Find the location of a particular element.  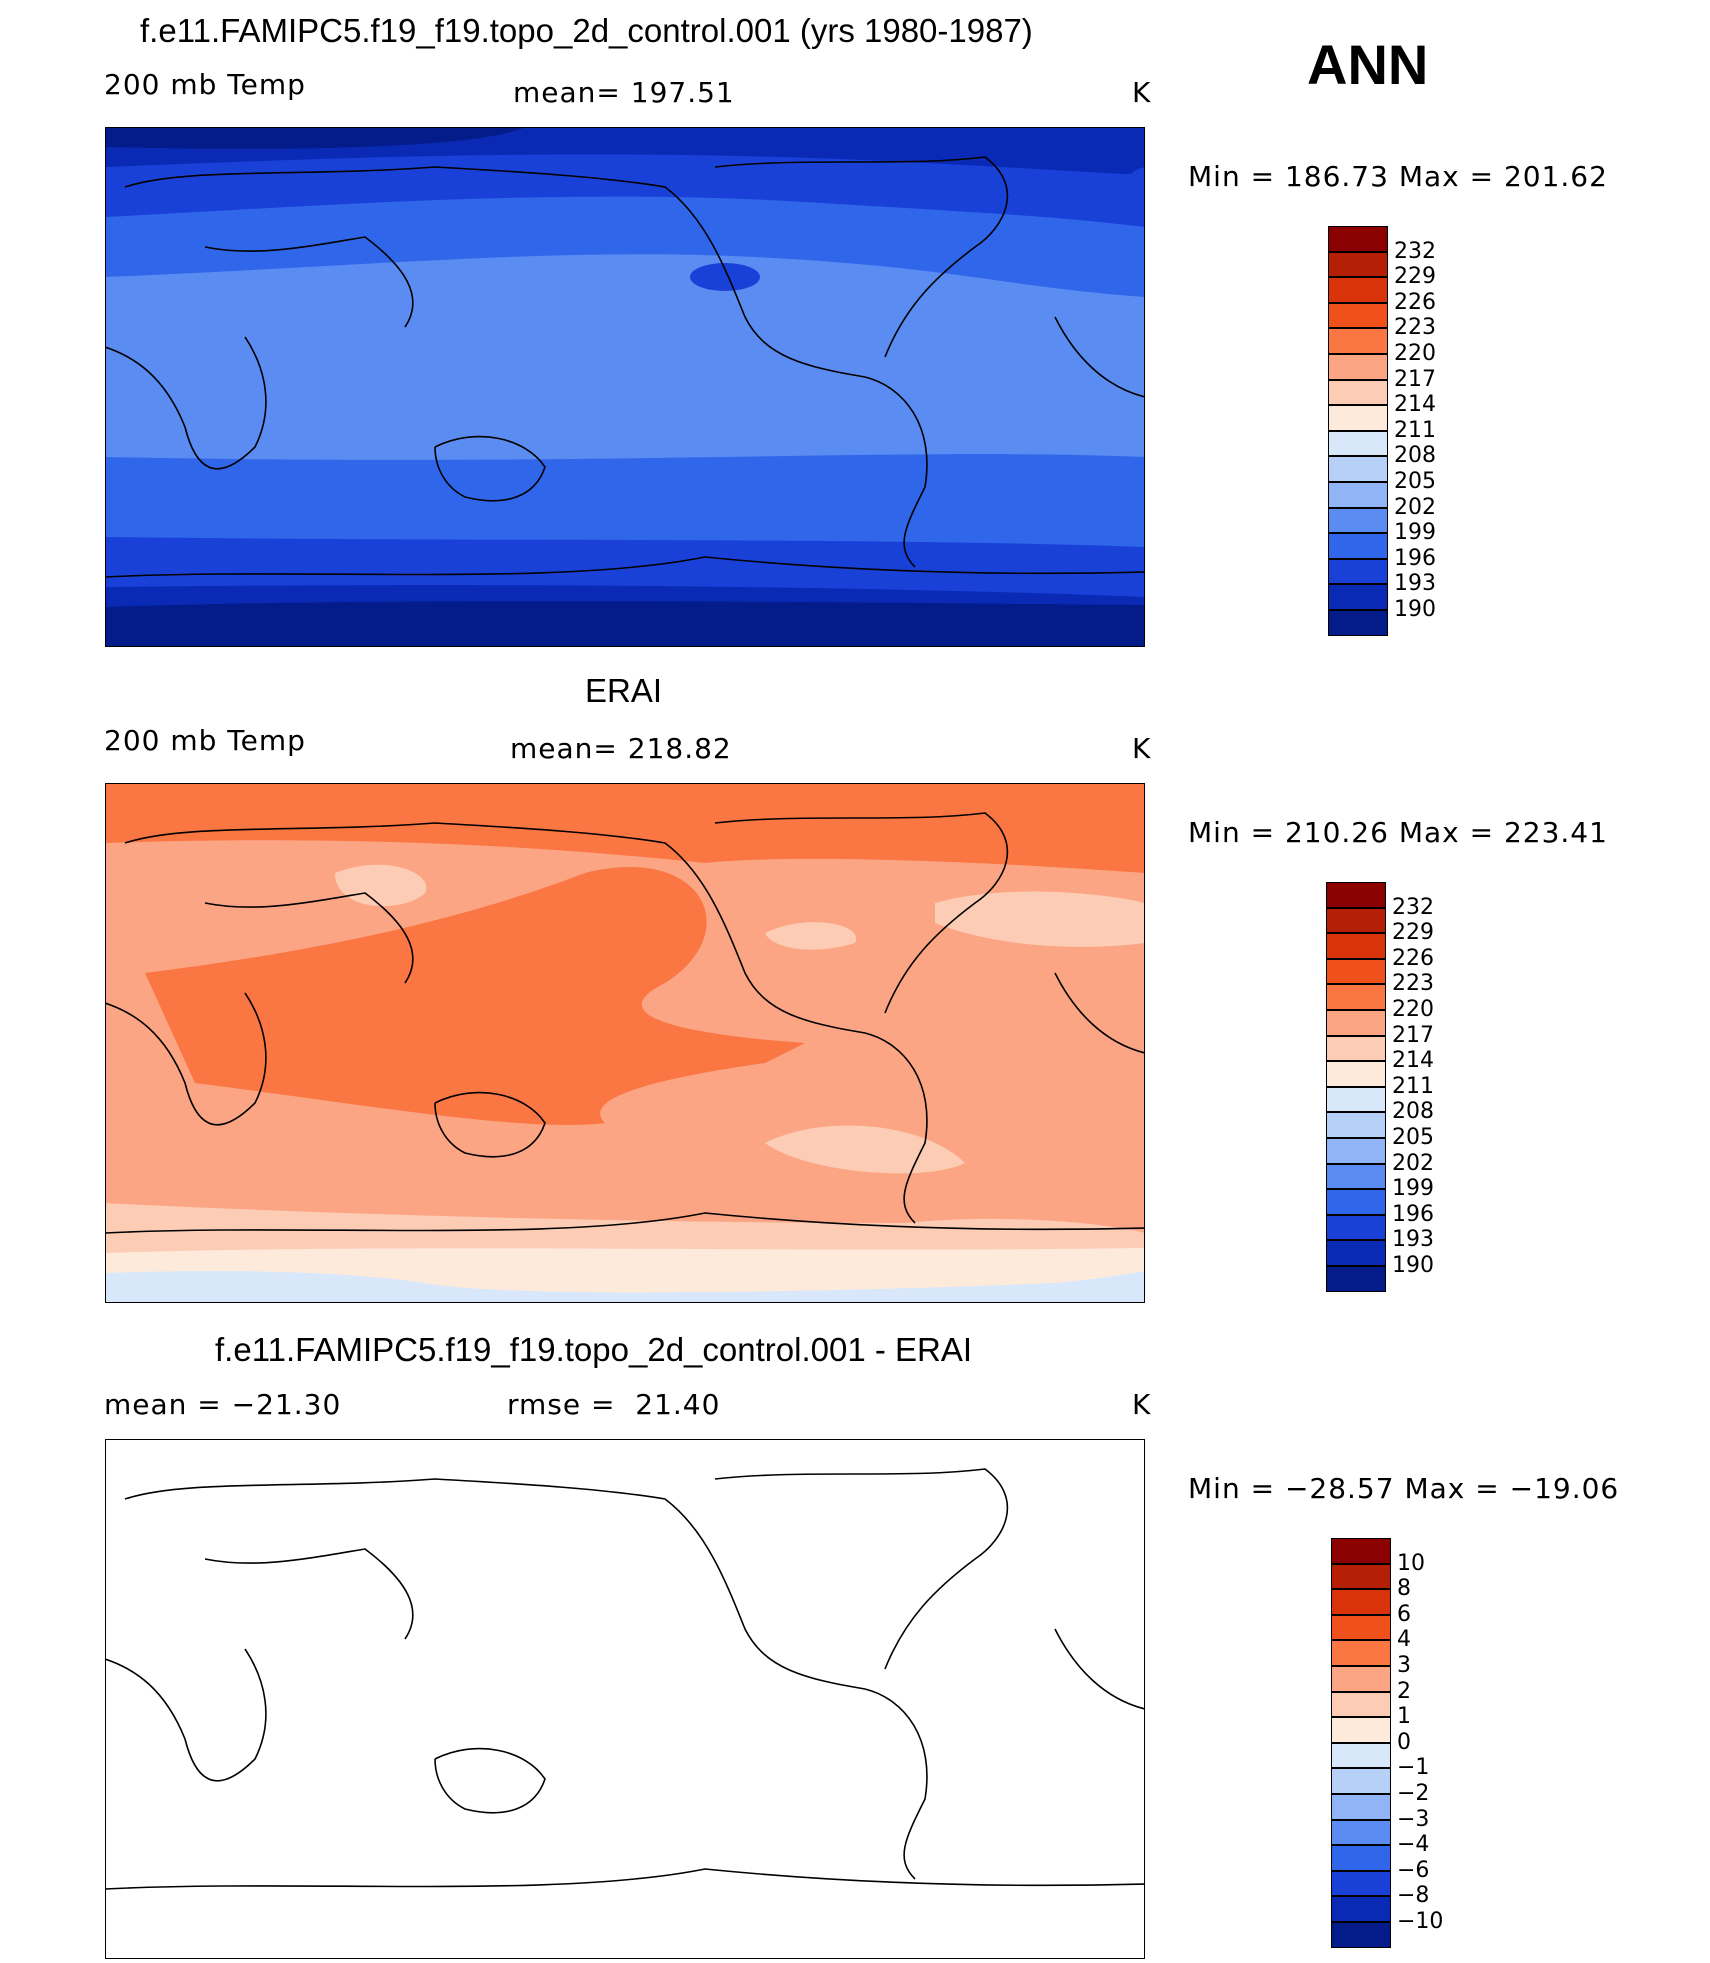

panel2-variable: 200 mb Temp is located at coordinates (205, 740).